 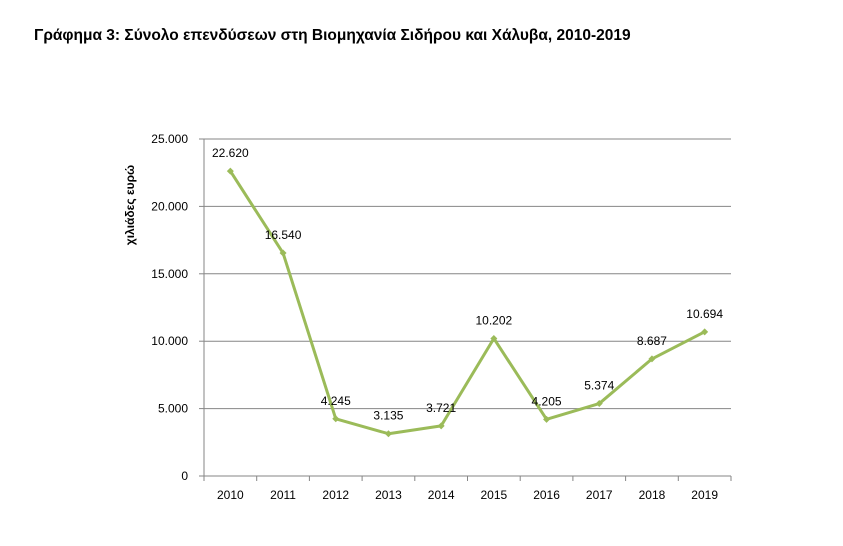 What do you see at coordinates (599, 495) in the screenshot?
I see `x-tick-label: 2017` at bounding box center [599, 495].